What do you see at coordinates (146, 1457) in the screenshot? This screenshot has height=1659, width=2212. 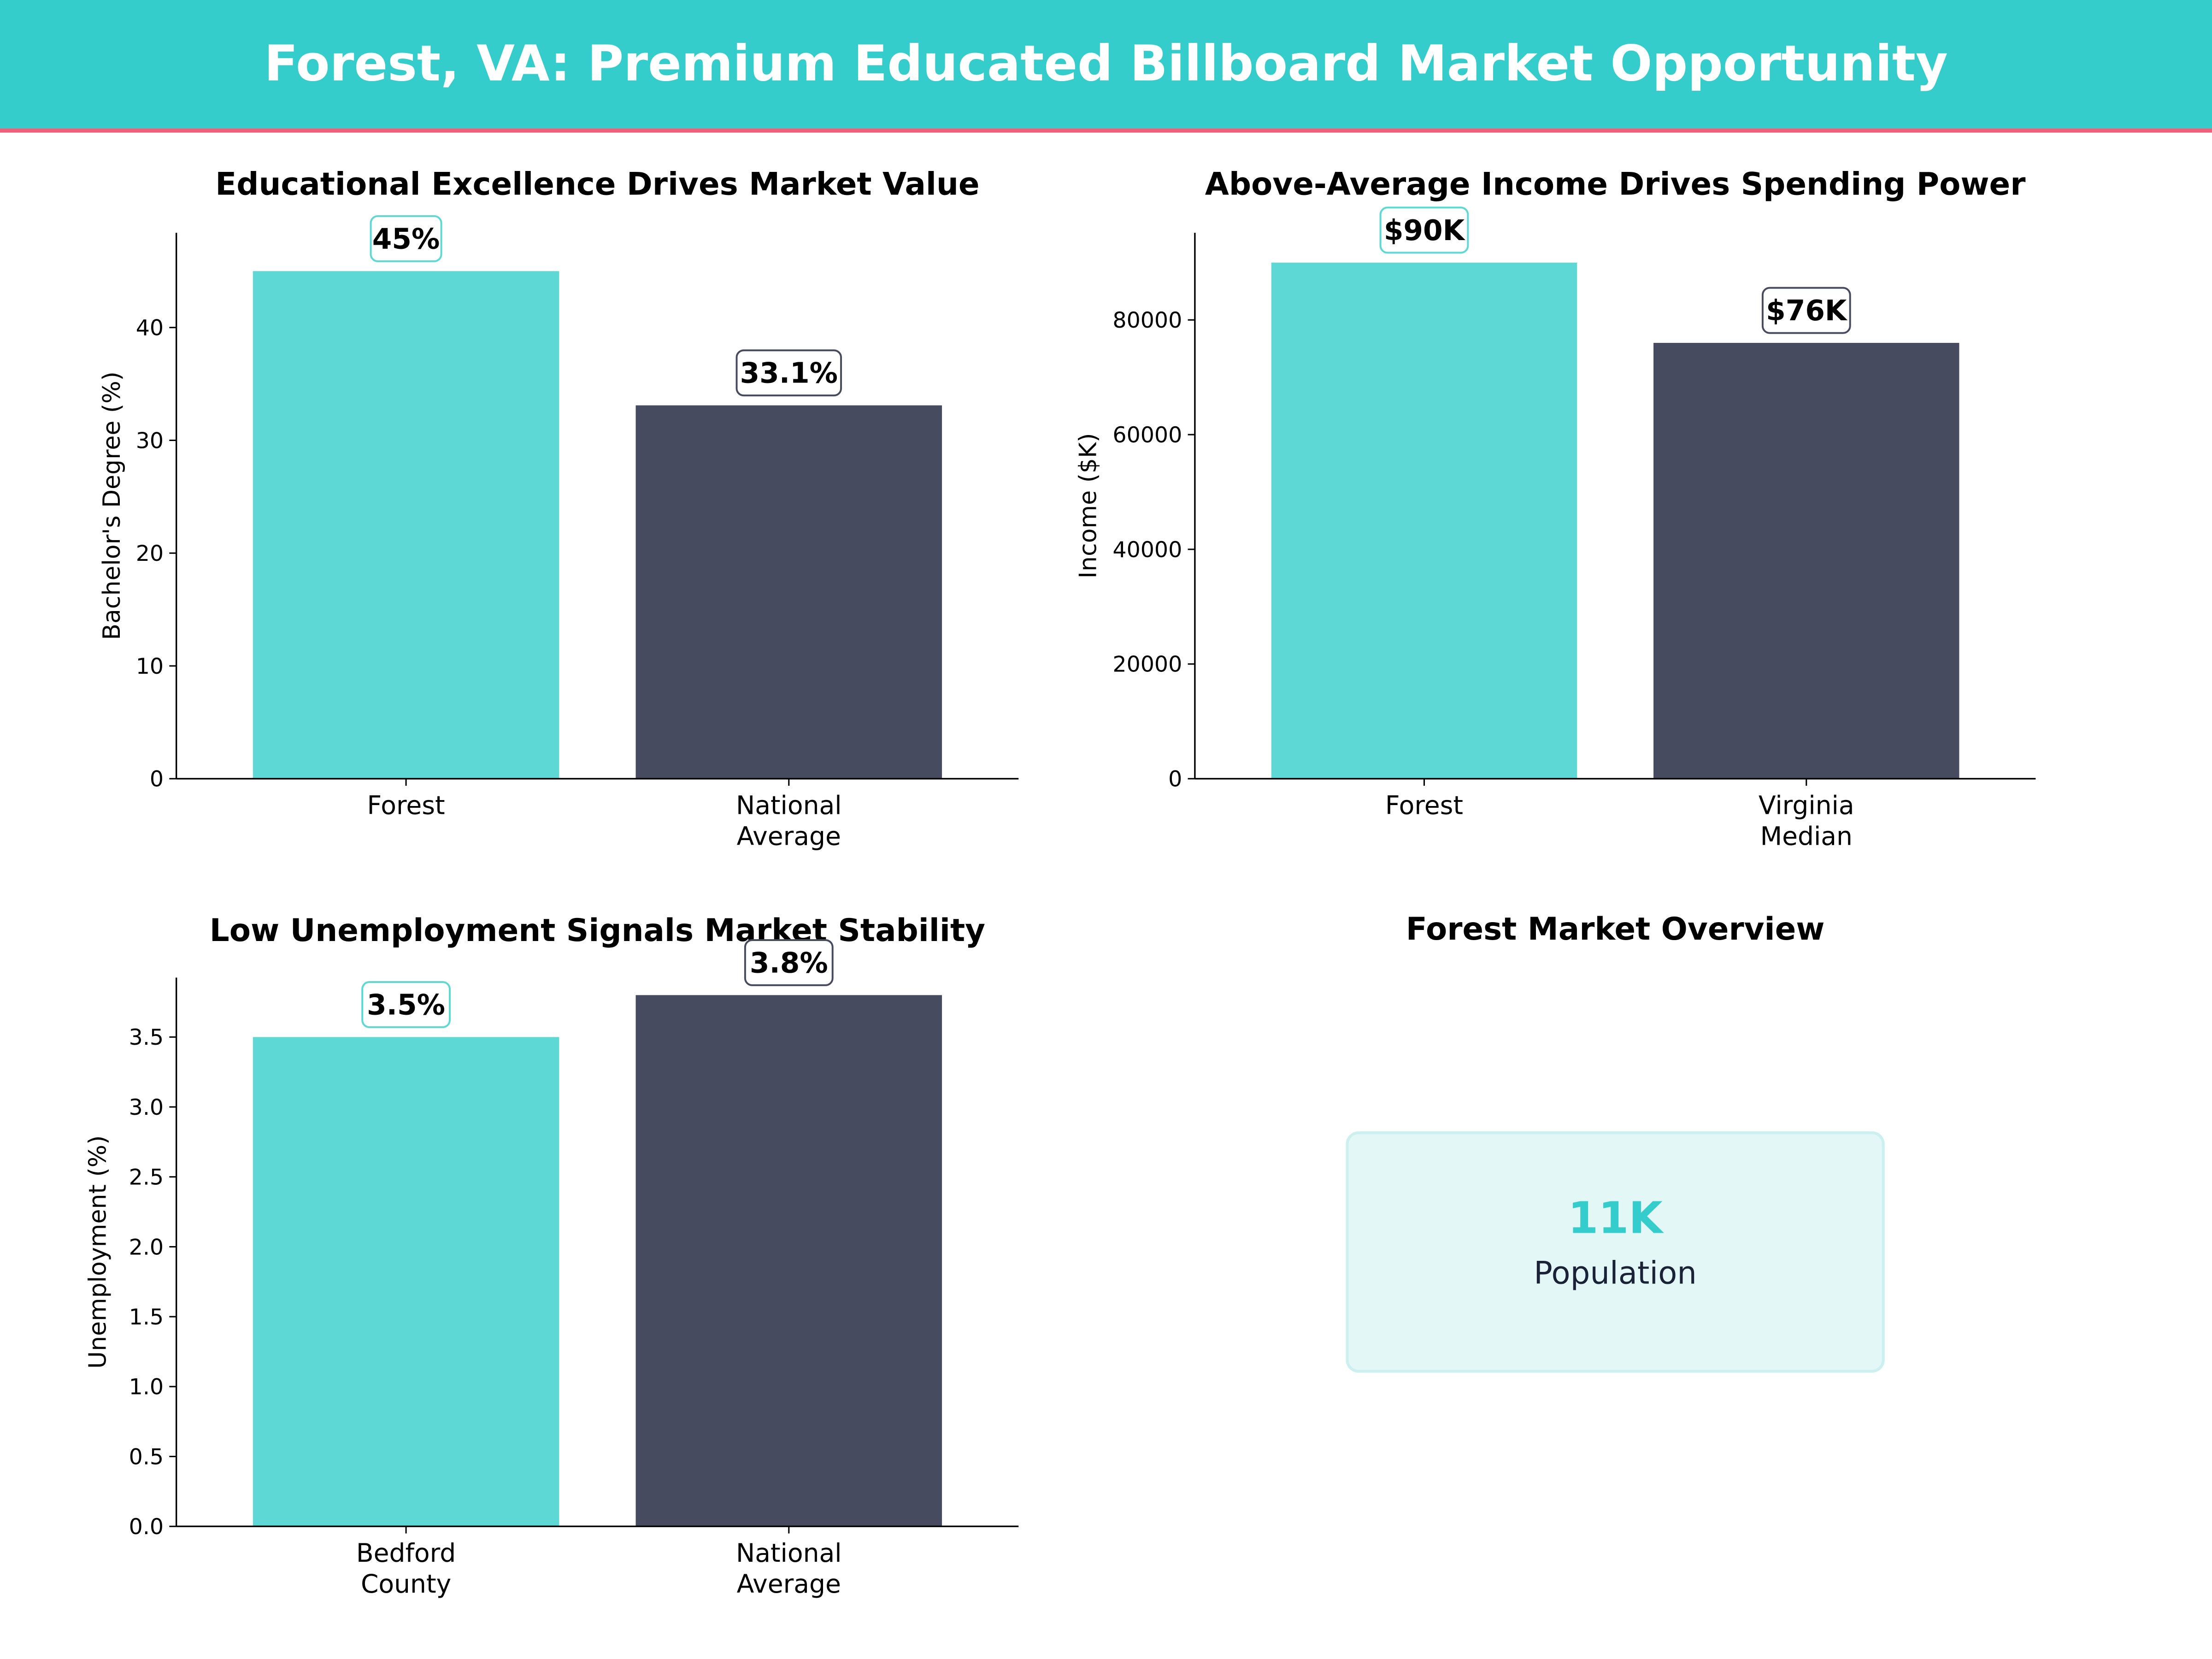 I see `y-tick-label: 0.5` at bounding box center [146, 1457].